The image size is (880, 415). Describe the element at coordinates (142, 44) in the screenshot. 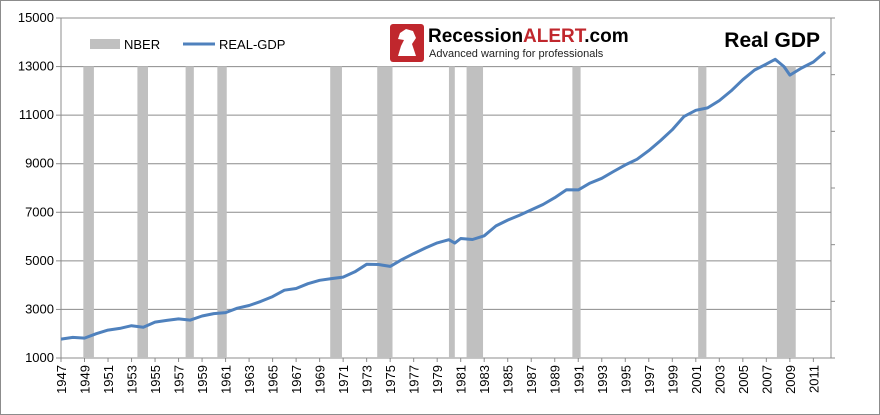

I see `legend-label-nber: NBER` at that location.